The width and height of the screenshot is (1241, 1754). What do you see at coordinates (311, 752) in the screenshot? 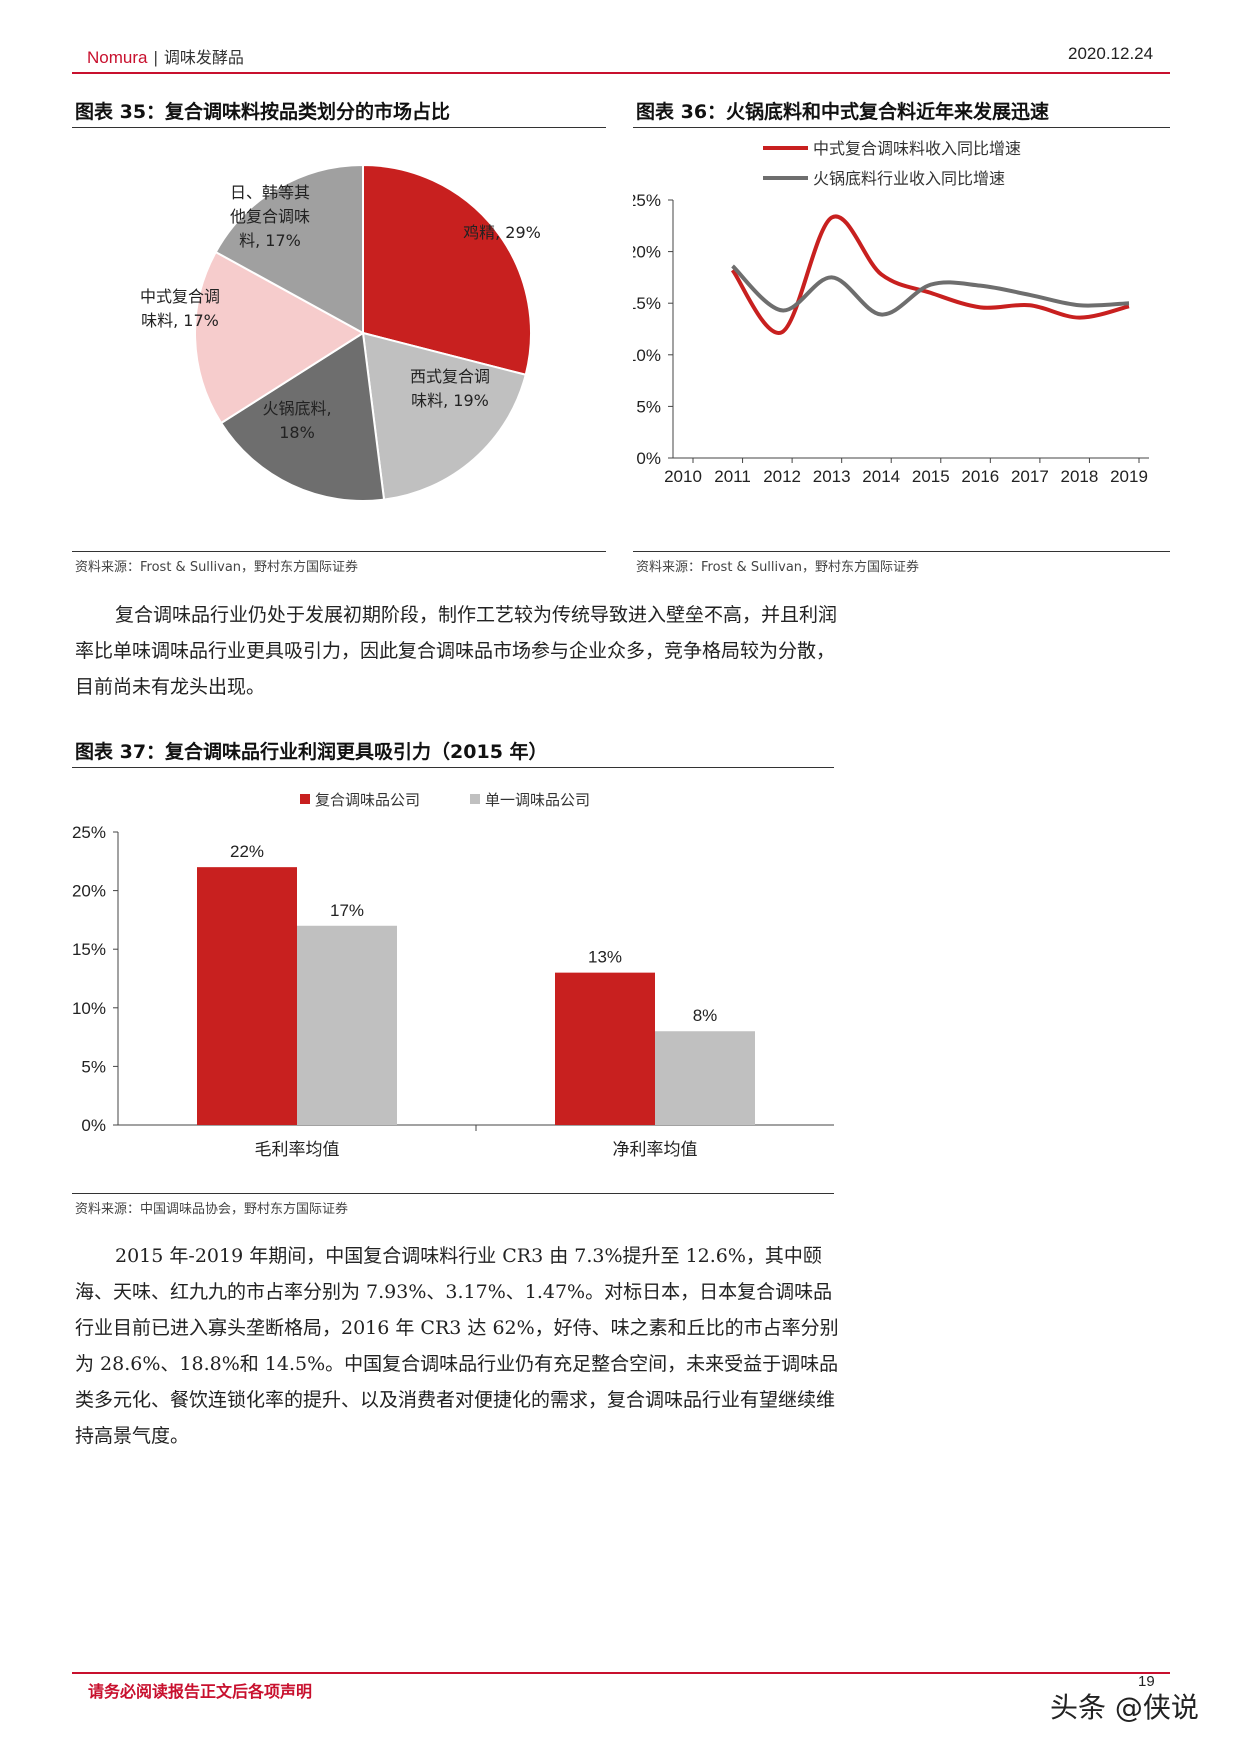
I see `fig37-title: 图表 37：复合调味品行业利润更具吸引力（2015 年）` at bounding box center [311, 752].